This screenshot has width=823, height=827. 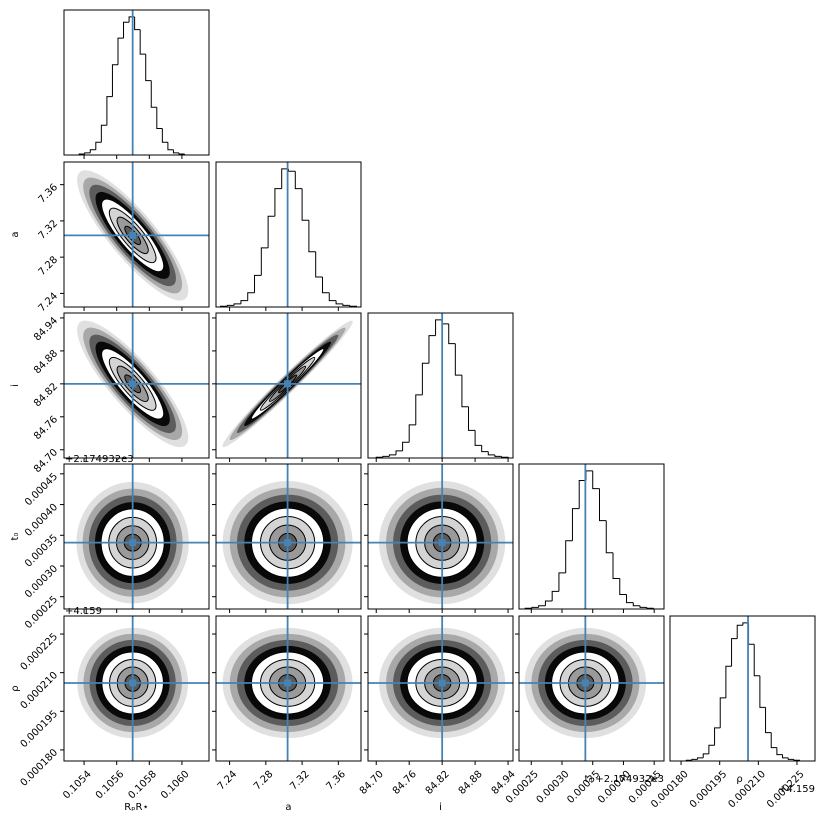 What do you see at coordinates (471, 783) in the screenshot?
I see `x-tick-label: 84.88` at bounding box center [471, 783].